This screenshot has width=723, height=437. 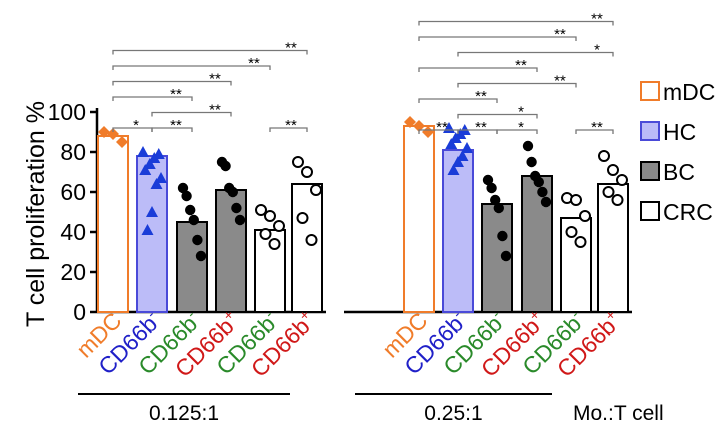 What do you see at coordinates (650, 171) in the screenshot?
I see `legend-swatch-bc` at bounding box center [650, 171].